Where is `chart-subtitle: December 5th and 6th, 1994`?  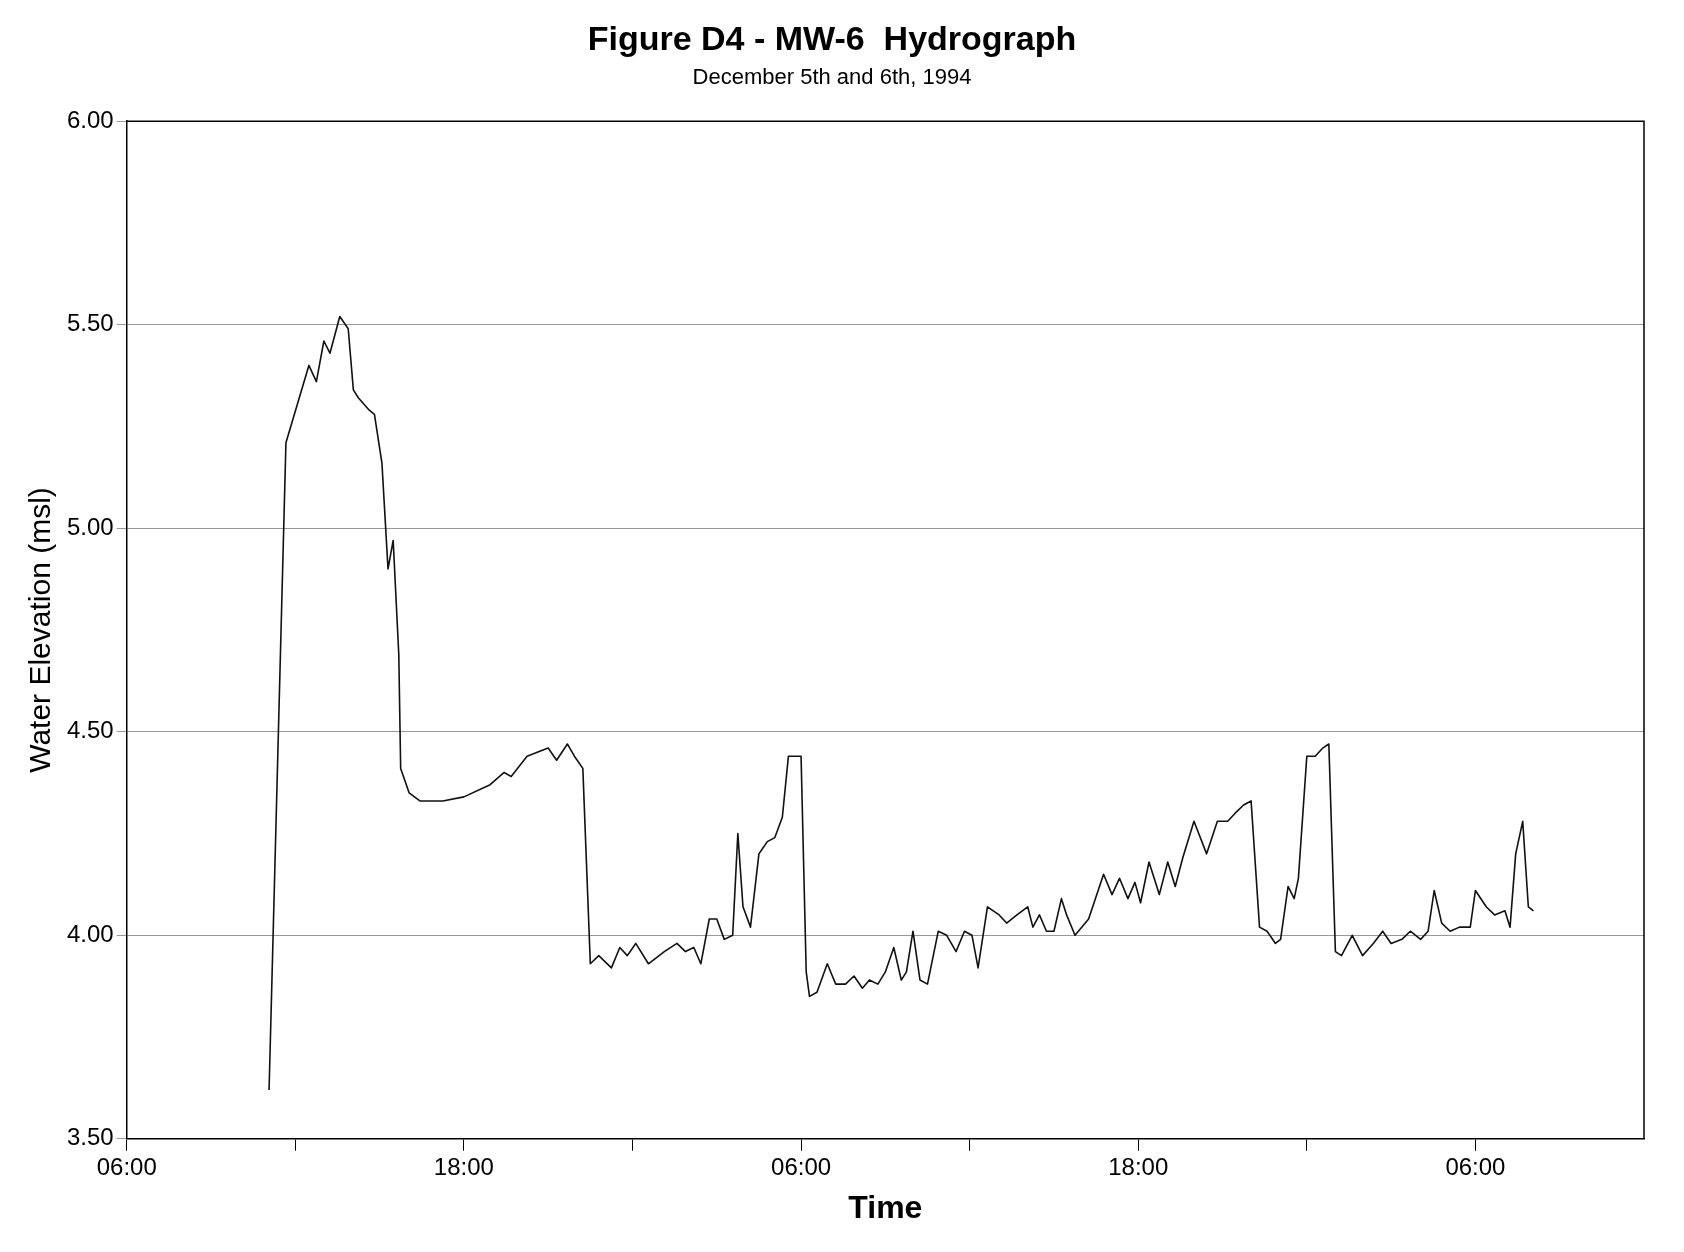
chart-subtitle: December 5th and 6th, 1994 is located at coordinates (832, 77).